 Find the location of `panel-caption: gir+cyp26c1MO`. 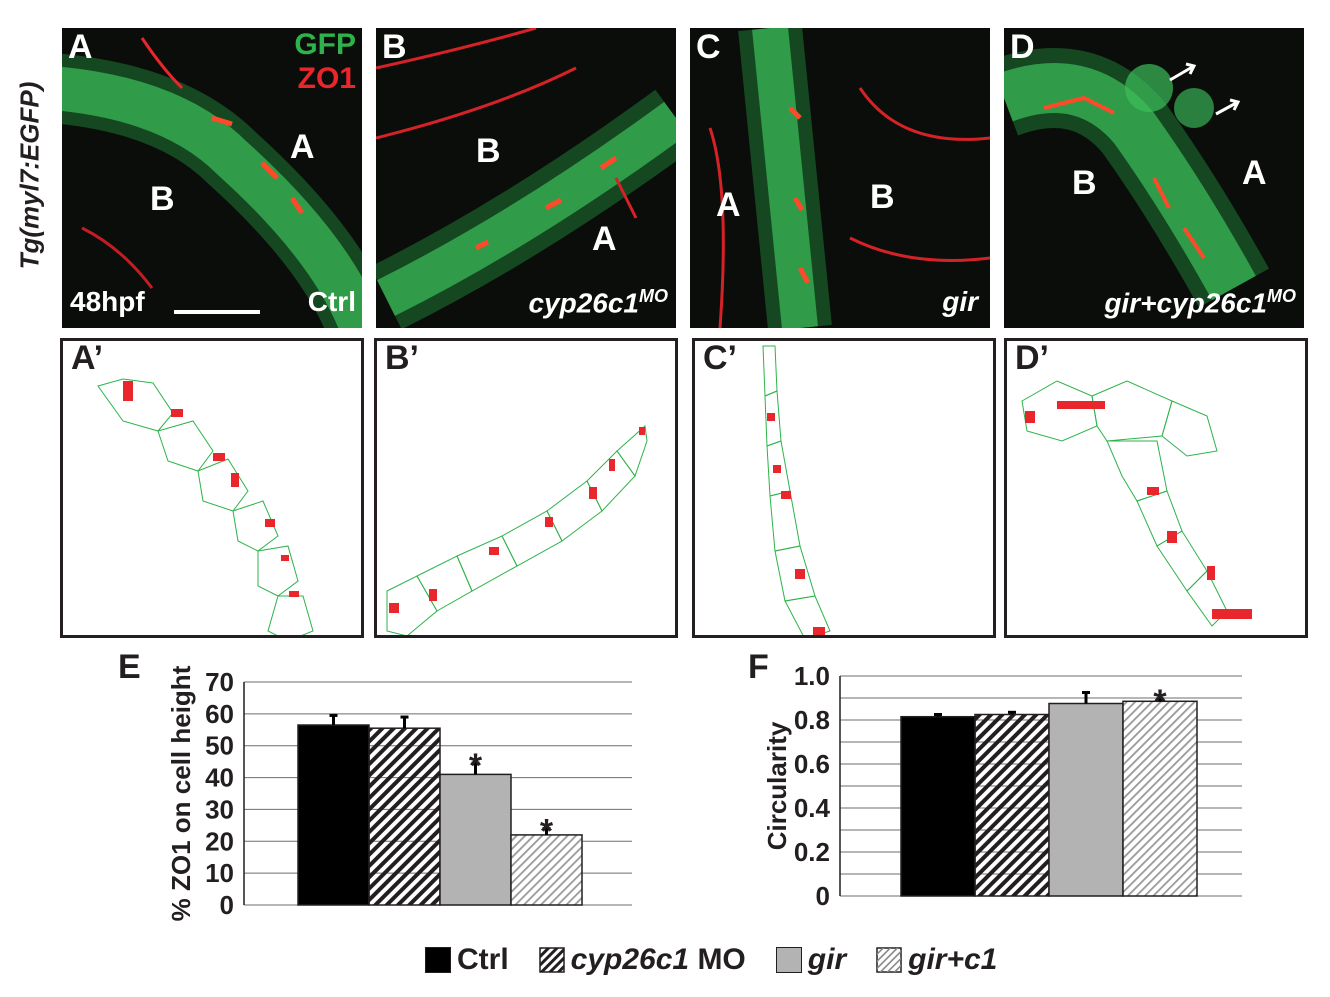

panel-caption: gir+cyp26c1MO is located at coordinates (1200, 302).